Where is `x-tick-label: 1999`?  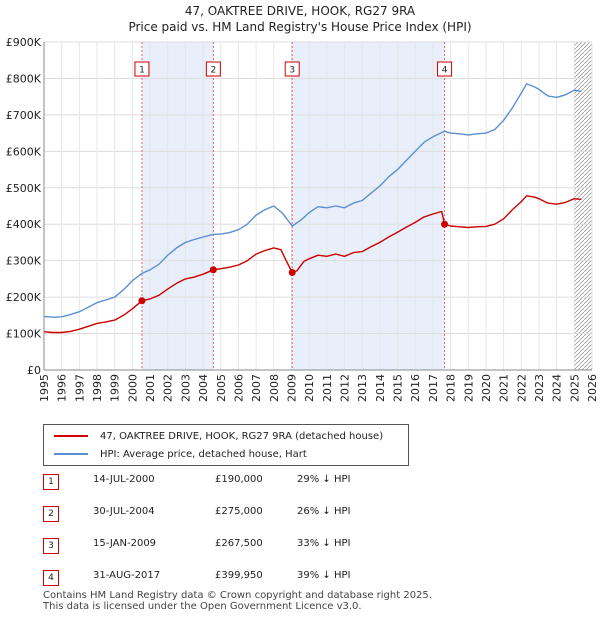
x-tick-label: 1999 is located at coordinates (115, 388).